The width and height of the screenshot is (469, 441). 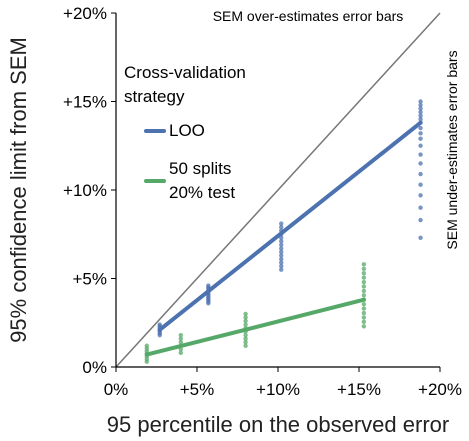 What do you see at coordinates (85, 13) in the screenshot?
I see `y-tick-label: +20%` at bounding box center [85, 13].